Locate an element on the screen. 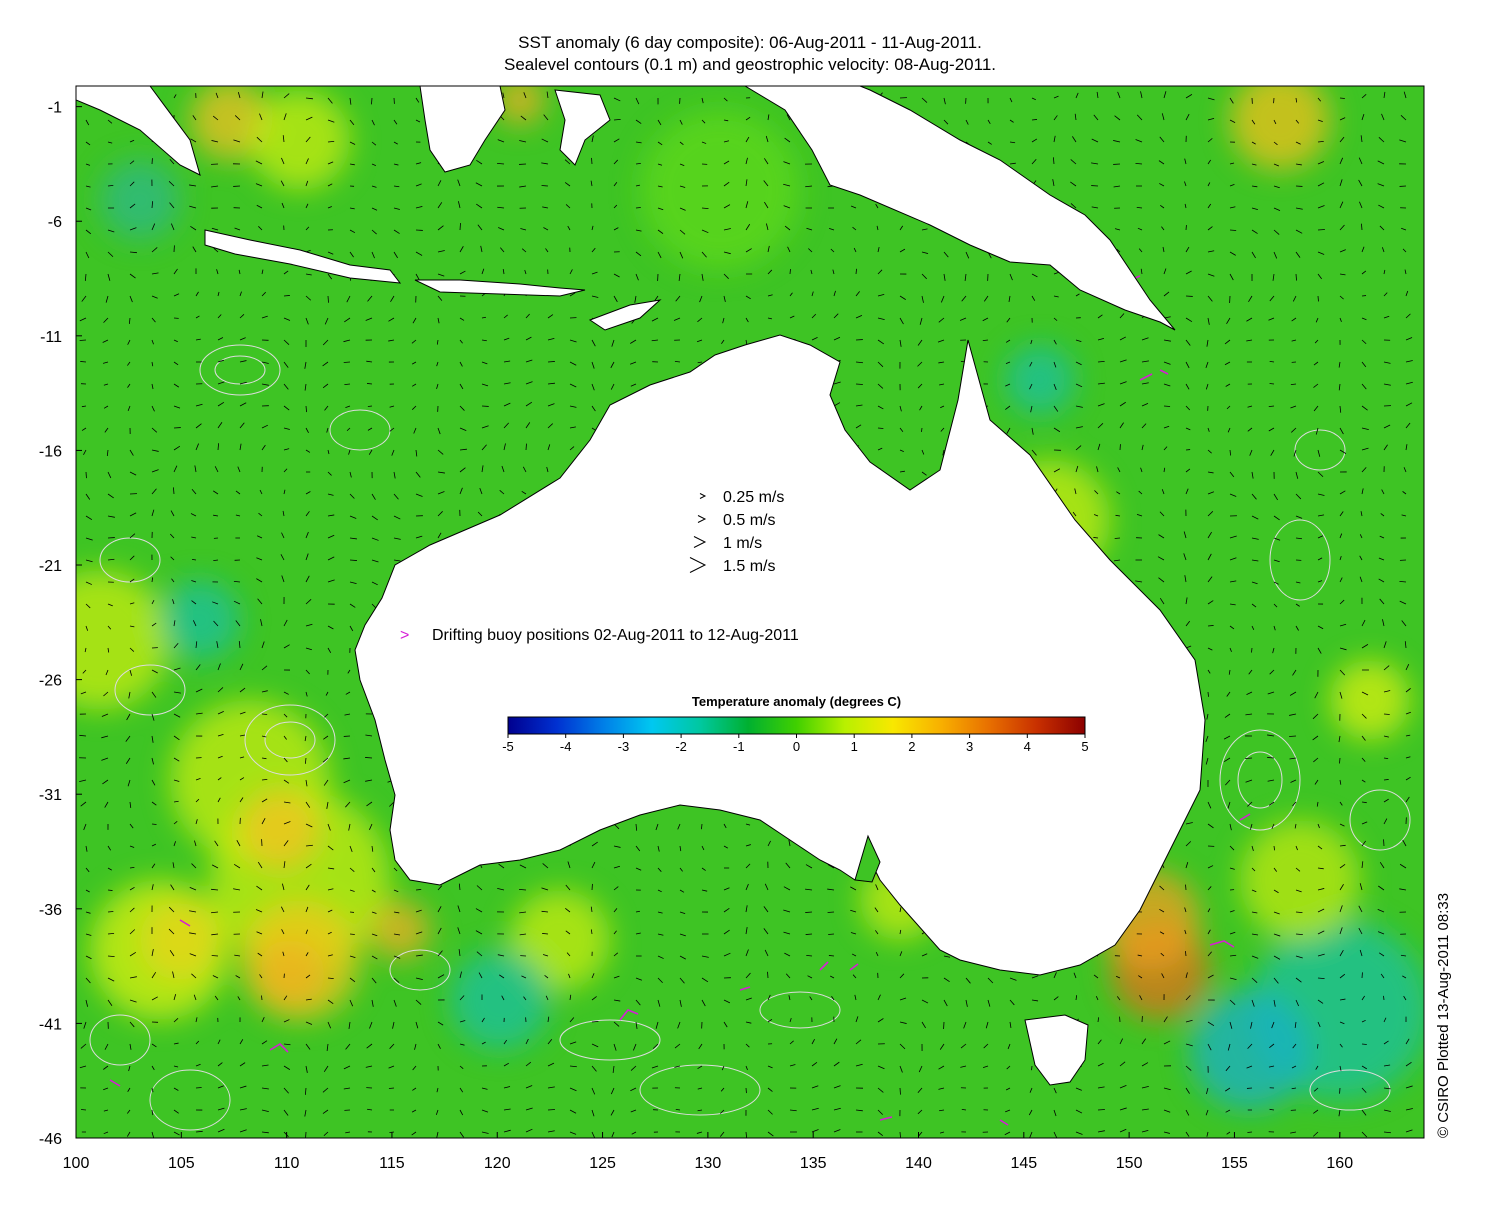  x-tick-label: 140 is located at coordinates (918, 1163).